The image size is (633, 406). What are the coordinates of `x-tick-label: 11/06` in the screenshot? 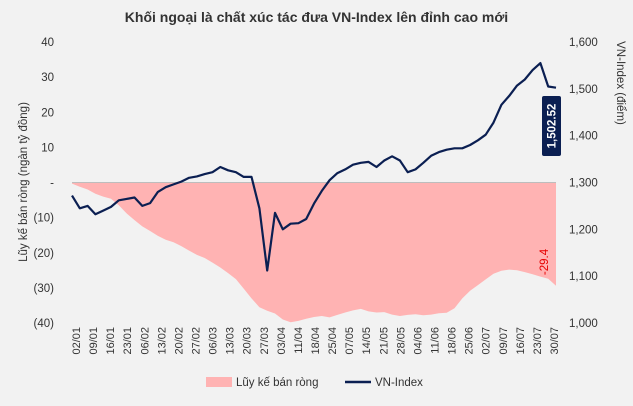 It's located at (436, 340).